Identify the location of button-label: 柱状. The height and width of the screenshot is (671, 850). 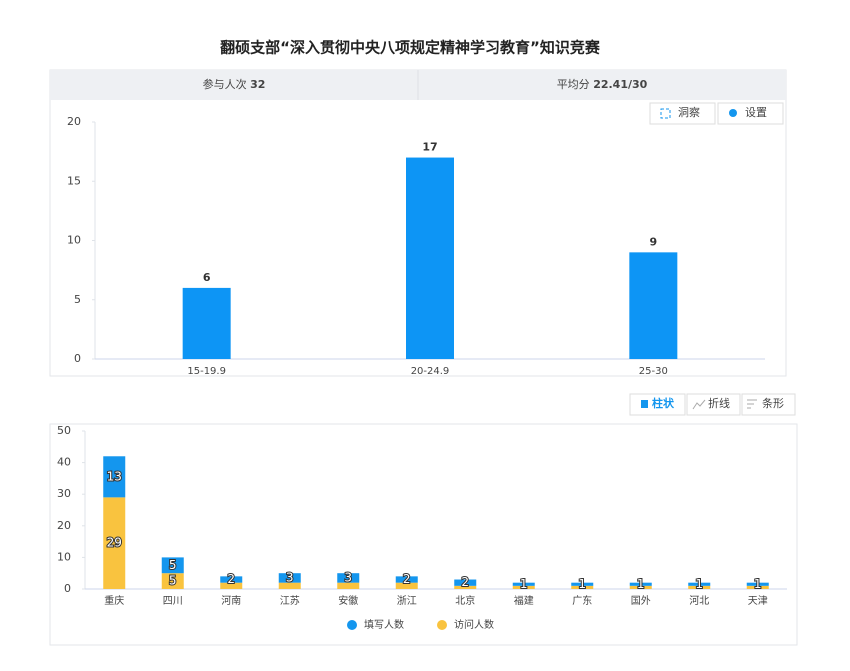
(663, 403).